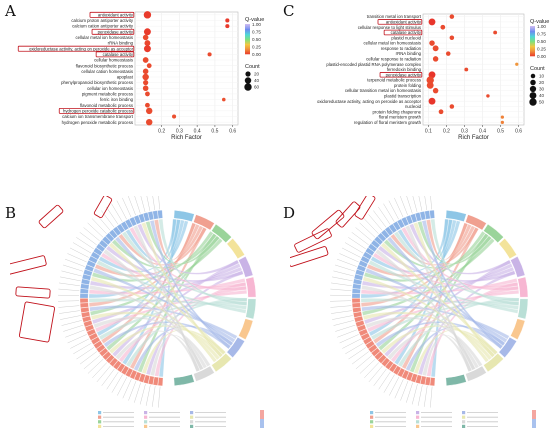 This screenshot has width=550, height=435. I want to click on size-legend-tick: 20, so click(542, 82).